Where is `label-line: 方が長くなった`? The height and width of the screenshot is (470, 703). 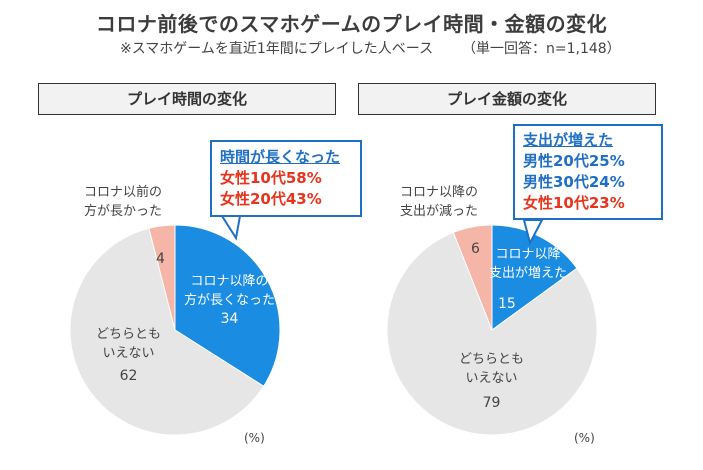 label-line: 方が長くなった is located at coordinates (230, 300).